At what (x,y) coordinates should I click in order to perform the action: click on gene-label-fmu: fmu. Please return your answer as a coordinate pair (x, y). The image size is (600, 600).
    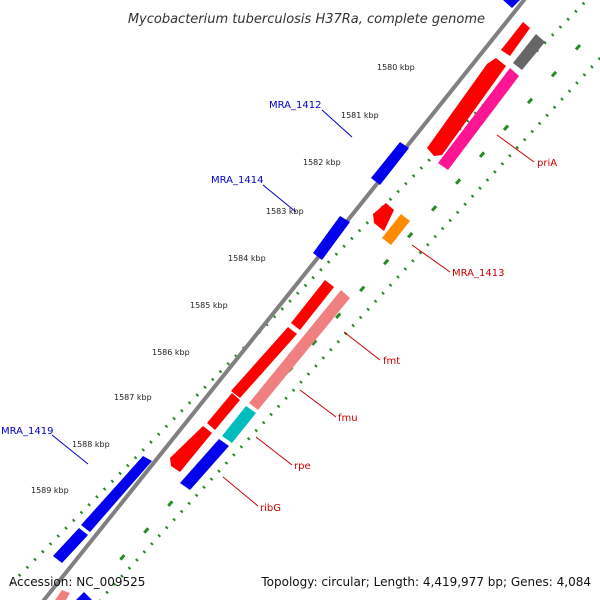
    Looking at the image, I should click on (348, 418).